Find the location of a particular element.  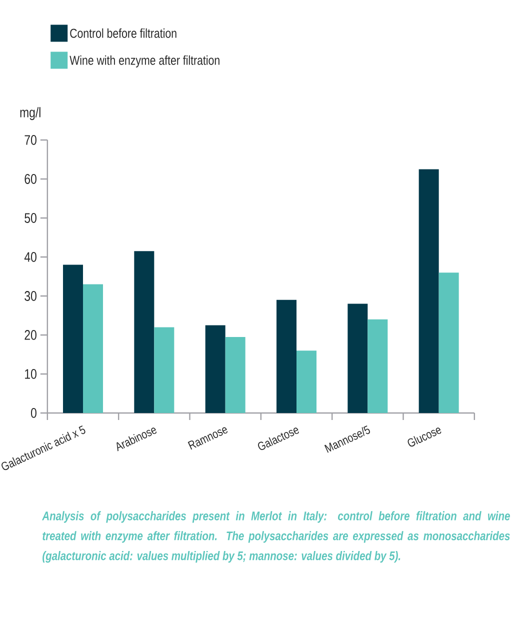

y-tick-label: 70 is located at coordinates (30, 140).